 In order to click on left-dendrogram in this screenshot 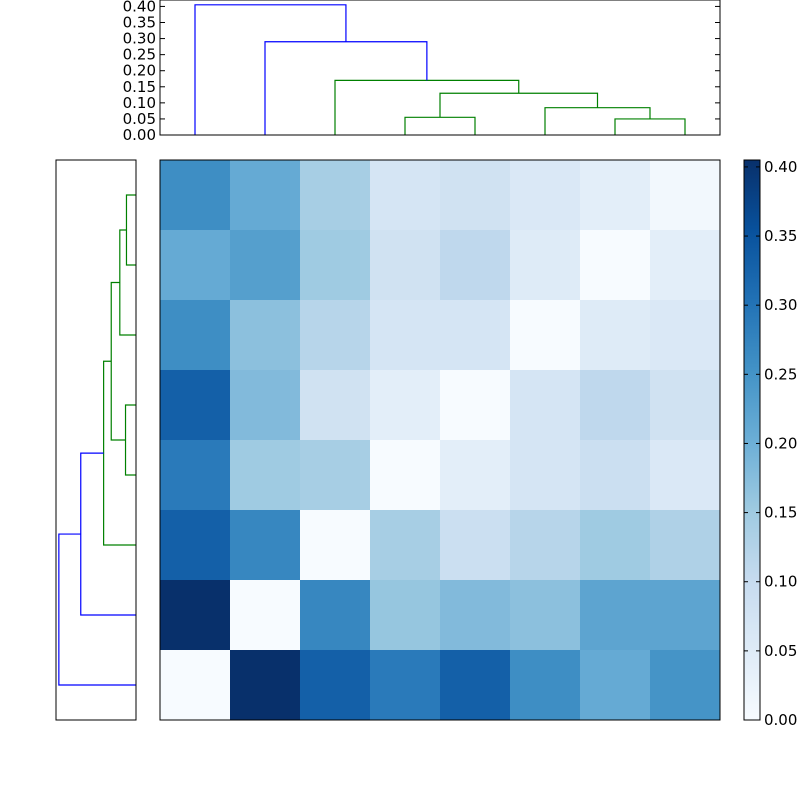, I will do `click(96, 440)`.